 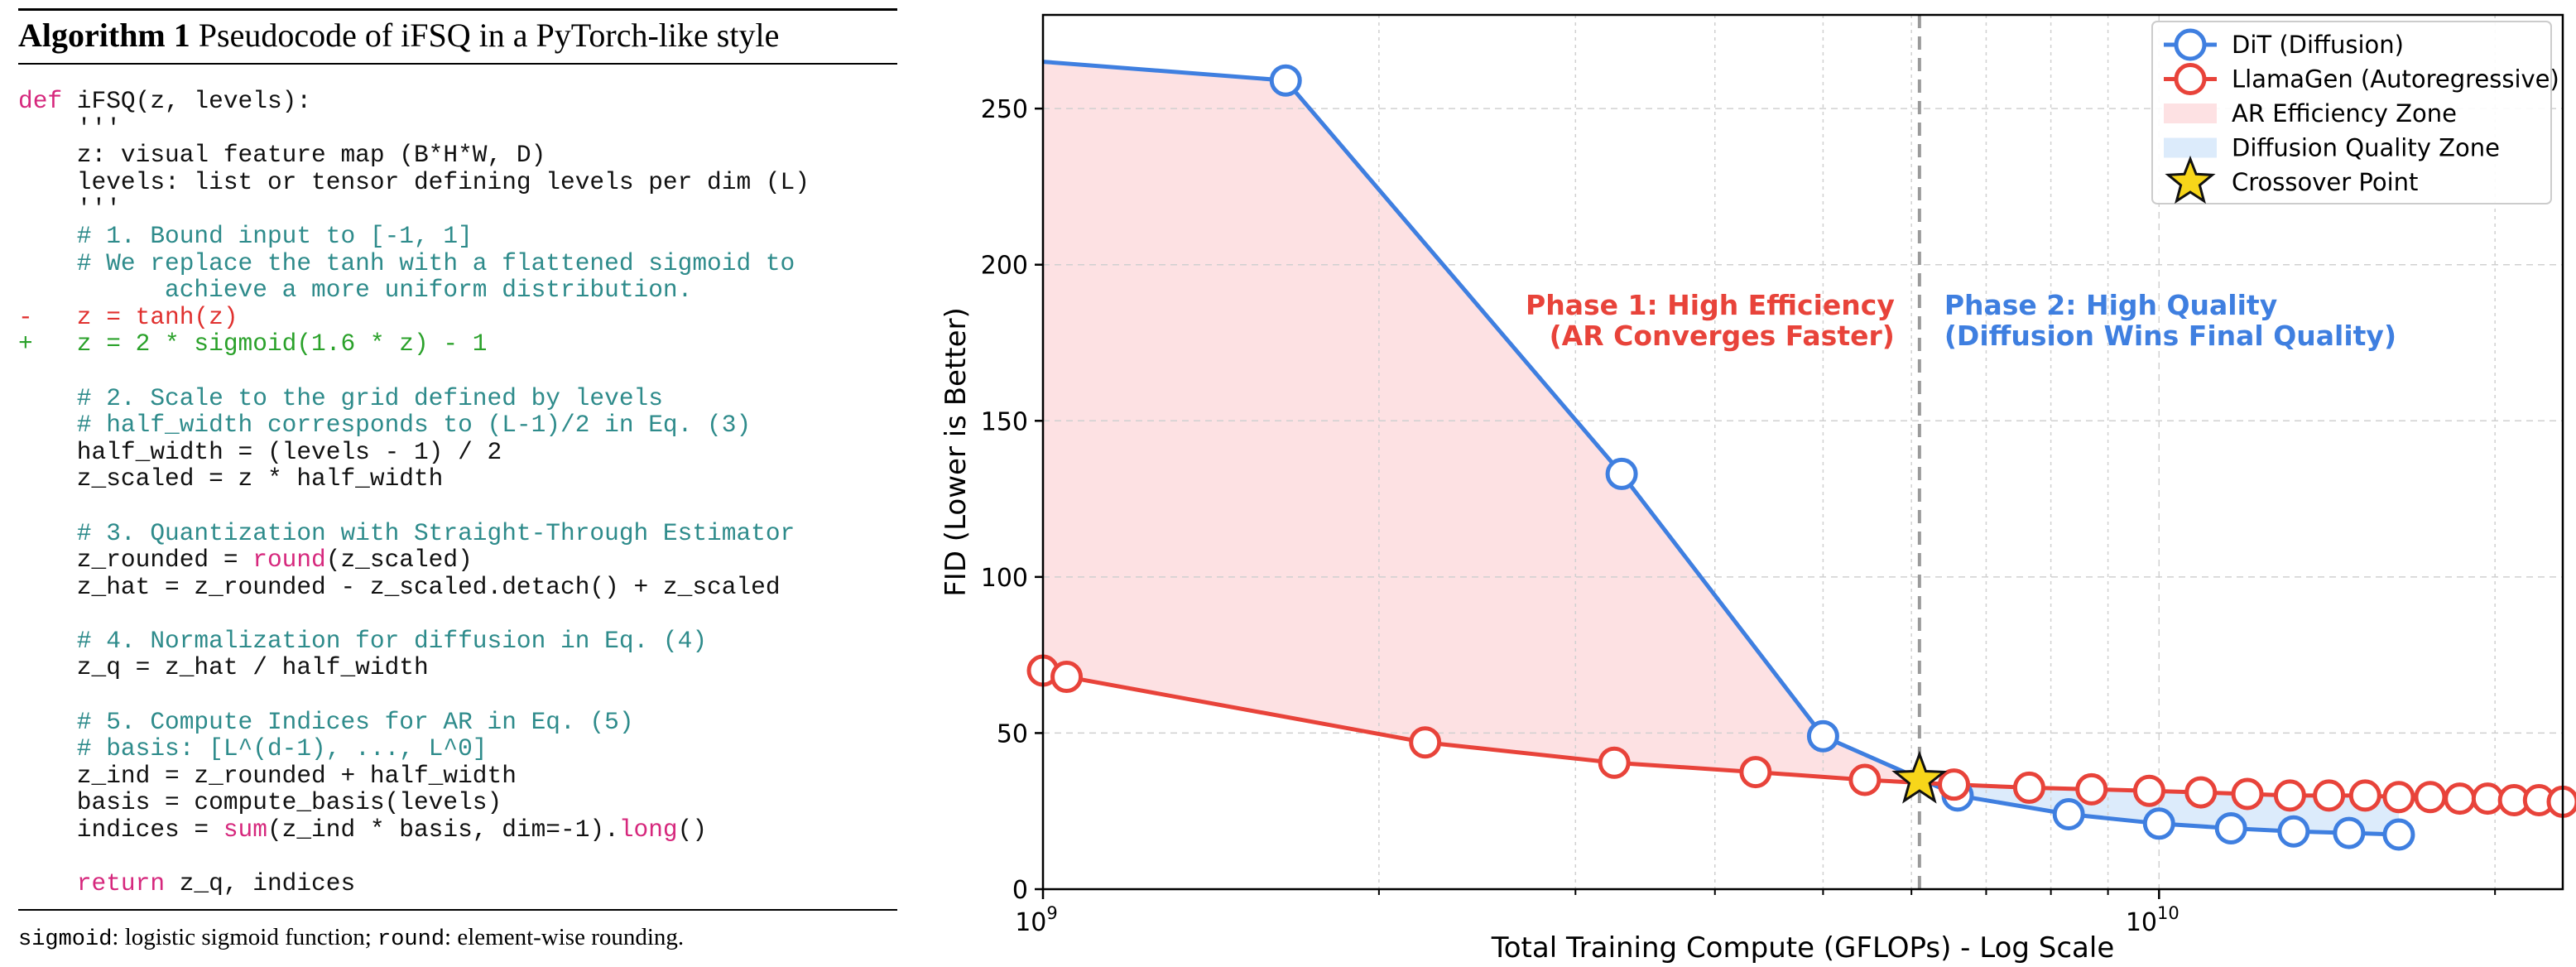 What do you see at coordinates (457, 290) in the screenshot?
I see `code-line: achieve a more uniform distribution.` at bounding box center [457, 290].